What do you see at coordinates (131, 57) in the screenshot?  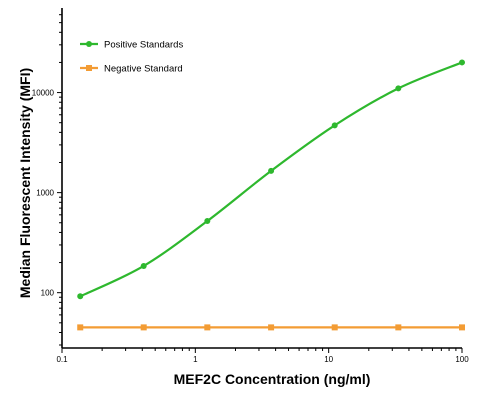 I see `legend: Positive Standards Negative Standard` at bounding box center [131, 57].